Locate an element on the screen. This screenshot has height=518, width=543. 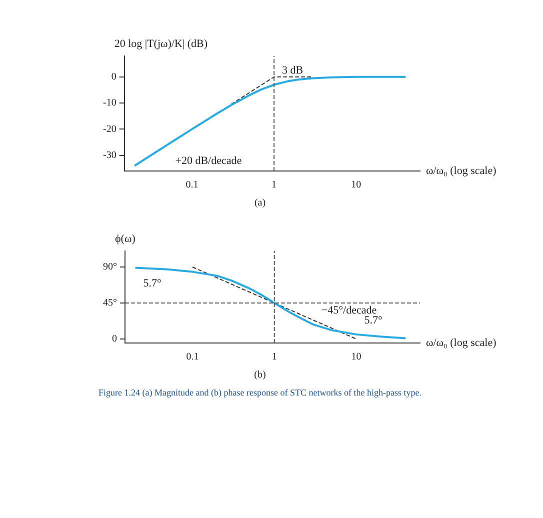
annotation: −45°/decade is located at coordinates (349, 310).